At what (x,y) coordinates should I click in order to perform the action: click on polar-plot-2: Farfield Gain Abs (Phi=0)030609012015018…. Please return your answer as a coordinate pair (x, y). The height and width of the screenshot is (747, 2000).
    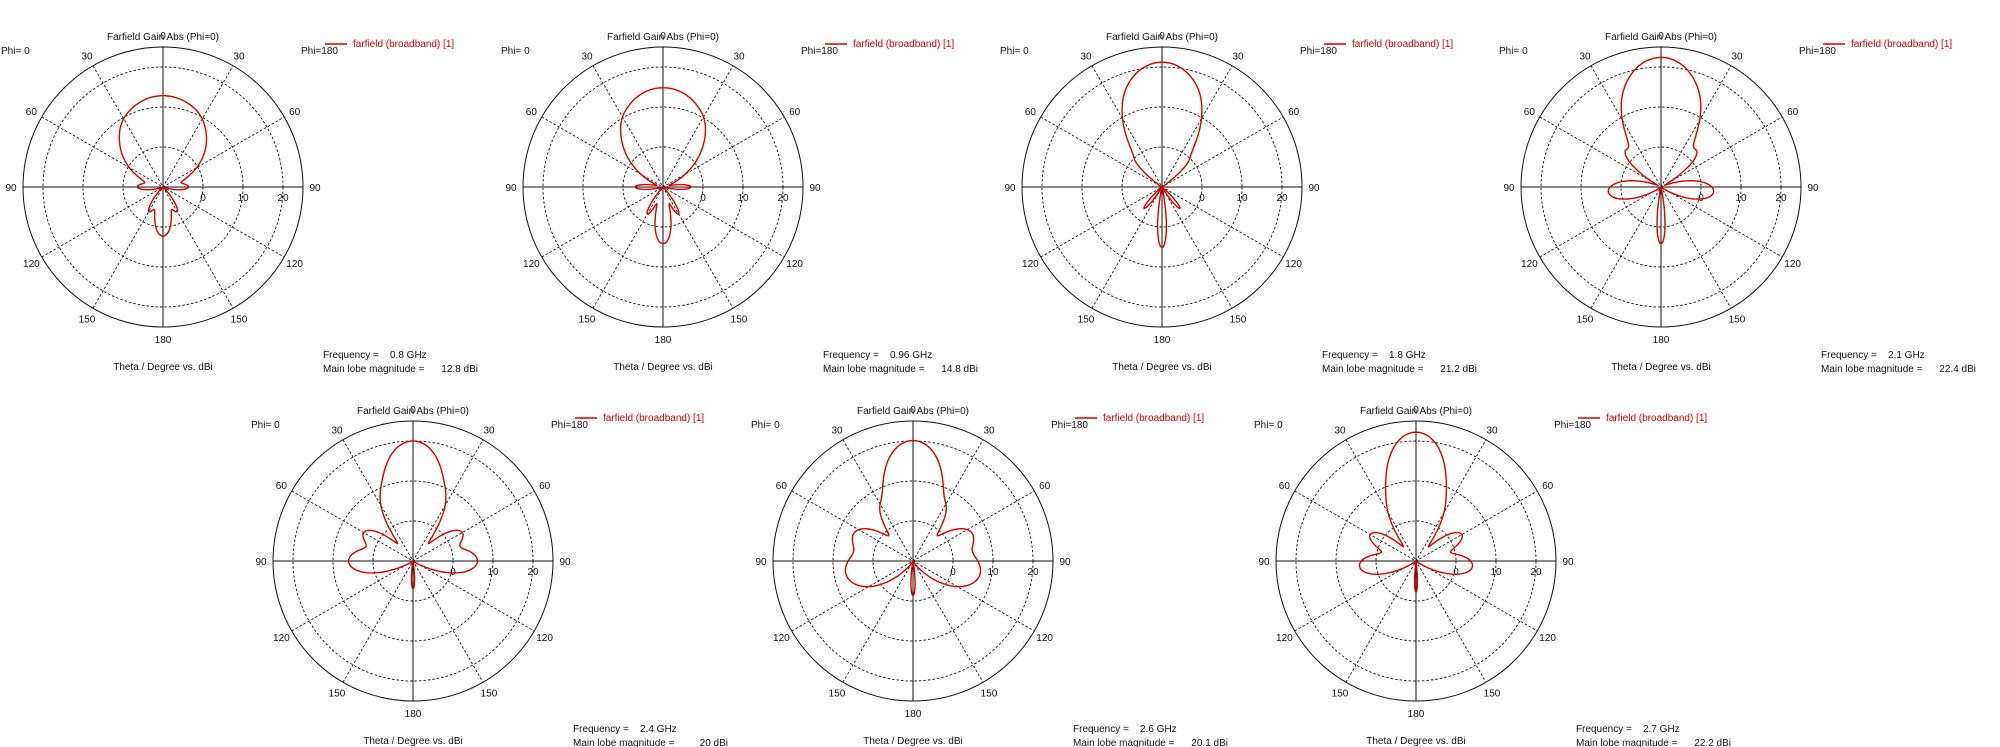
    Looking at the image, I should click on (739, 203).